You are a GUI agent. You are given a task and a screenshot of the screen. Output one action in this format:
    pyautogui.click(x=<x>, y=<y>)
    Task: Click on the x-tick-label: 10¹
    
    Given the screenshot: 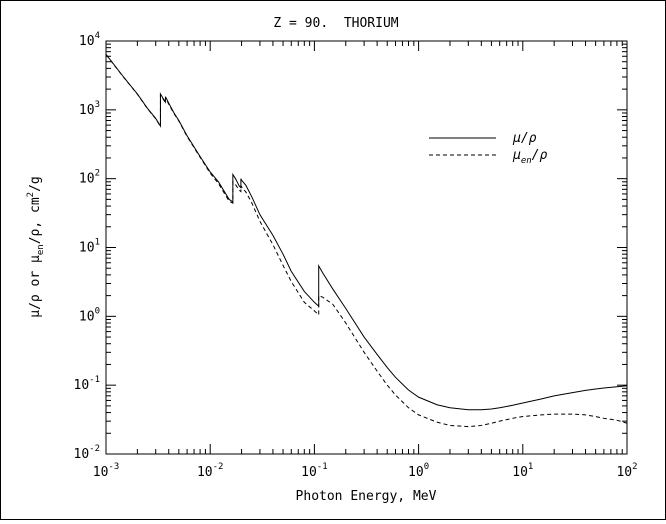 What is the action you would take?
    pyautogui.click(x=522, y=471)
    